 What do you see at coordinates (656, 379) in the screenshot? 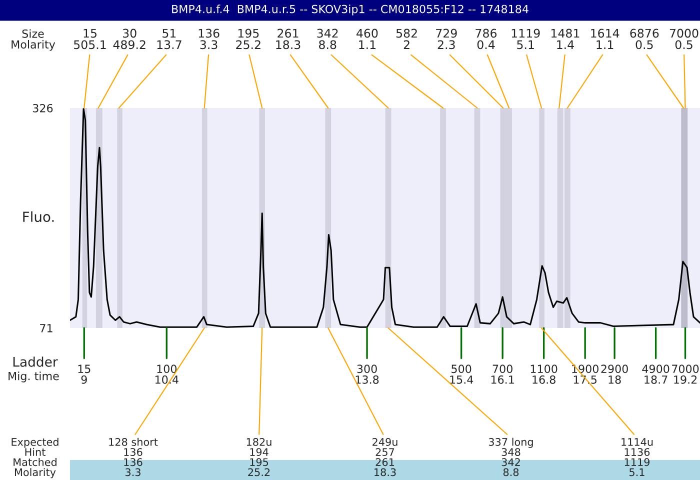
I see `x-tick-label: 18.7` at bounding box center [656, 379].